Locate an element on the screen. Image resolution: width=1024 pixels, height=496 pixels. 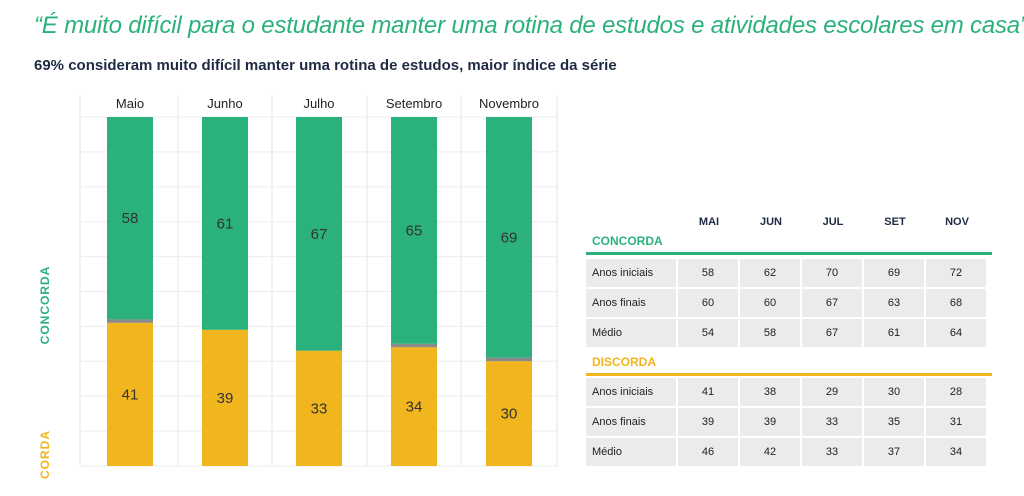
bar-value-discorda: 33 is located at coordinates (319, 408).